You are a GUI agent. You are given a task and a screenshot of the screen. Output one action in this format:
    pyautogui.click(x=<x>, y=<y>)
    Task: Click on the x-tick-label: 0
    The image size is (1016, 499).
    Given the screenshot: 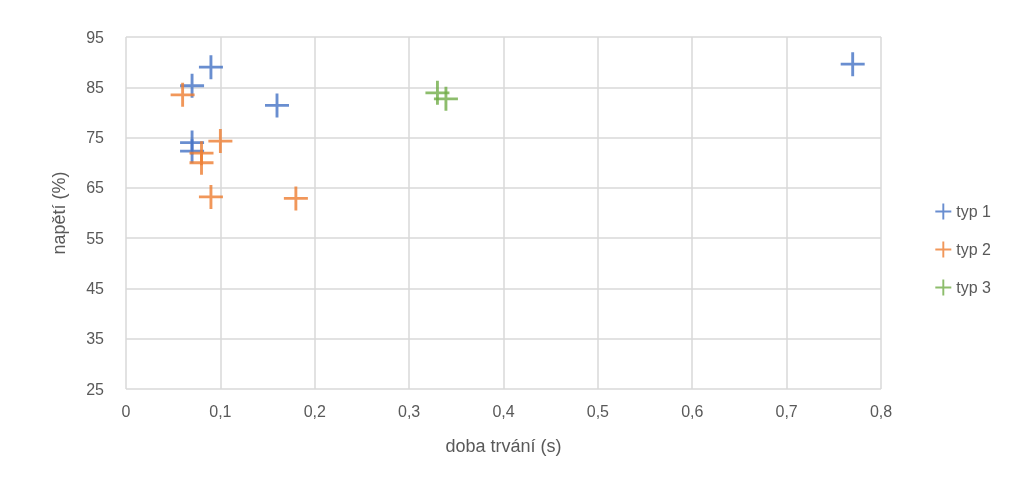 What is the action you would take?
    pyautogui.click(x=126, y=411)
    